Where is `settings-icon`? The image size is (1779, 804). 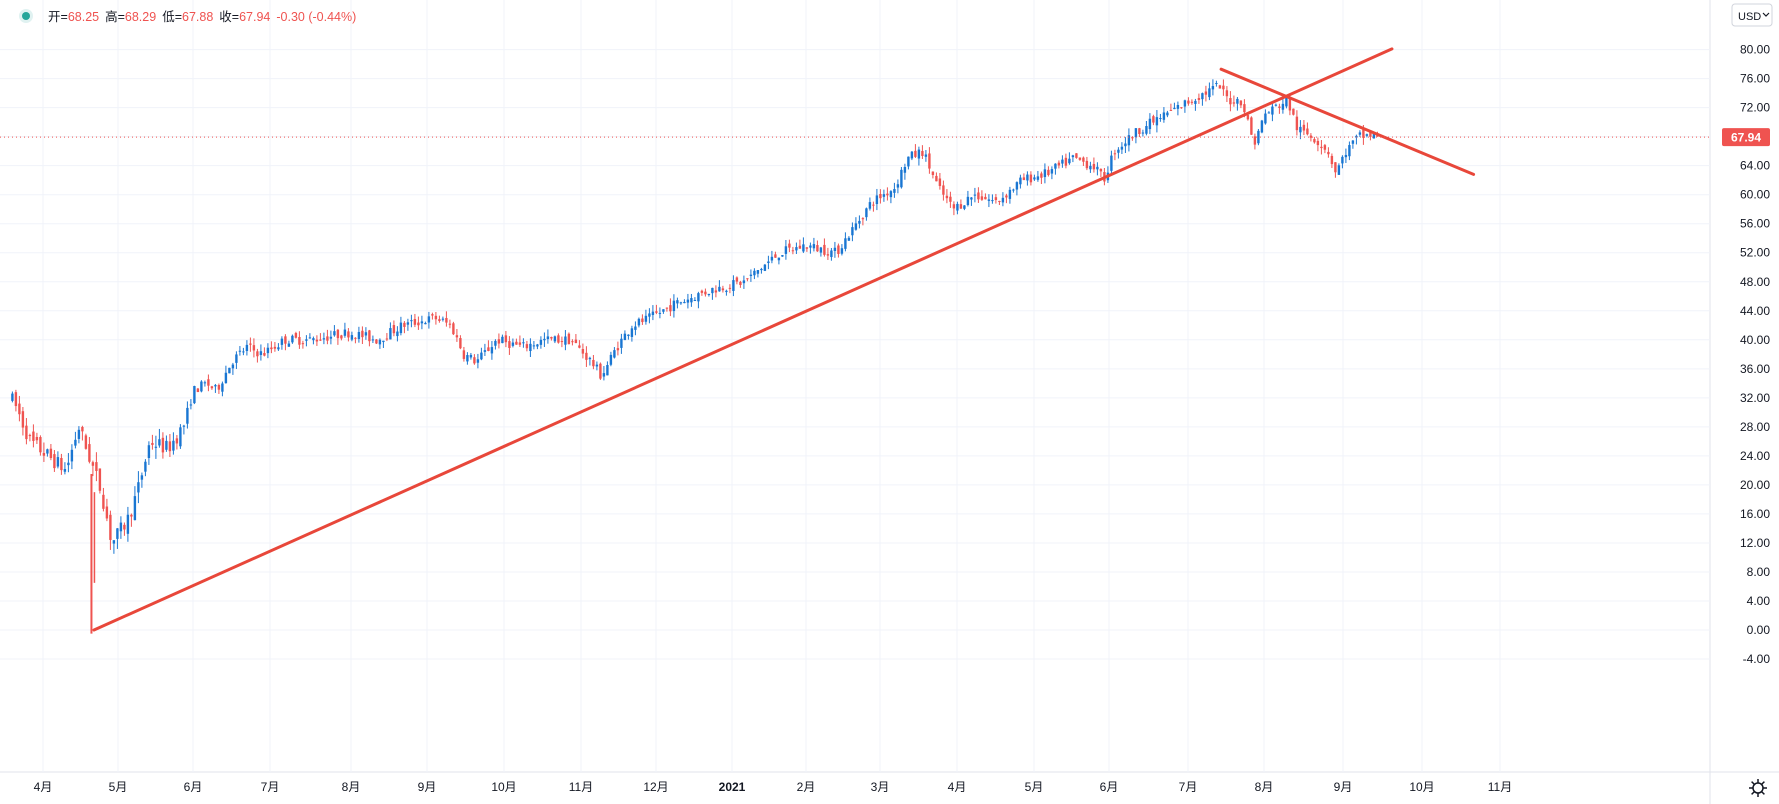
settings-icon is located at coordinates (1758, 788).